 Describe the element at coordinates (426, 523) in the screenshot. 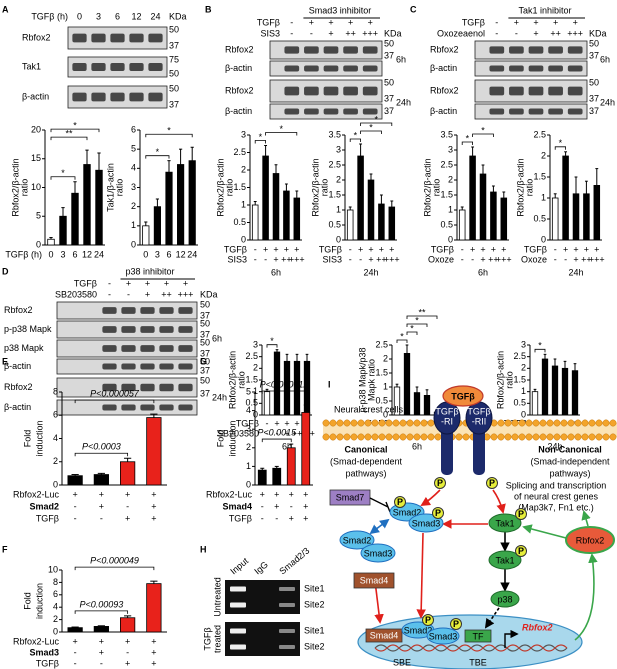

I see `smad3-label: Smad3` at that location.